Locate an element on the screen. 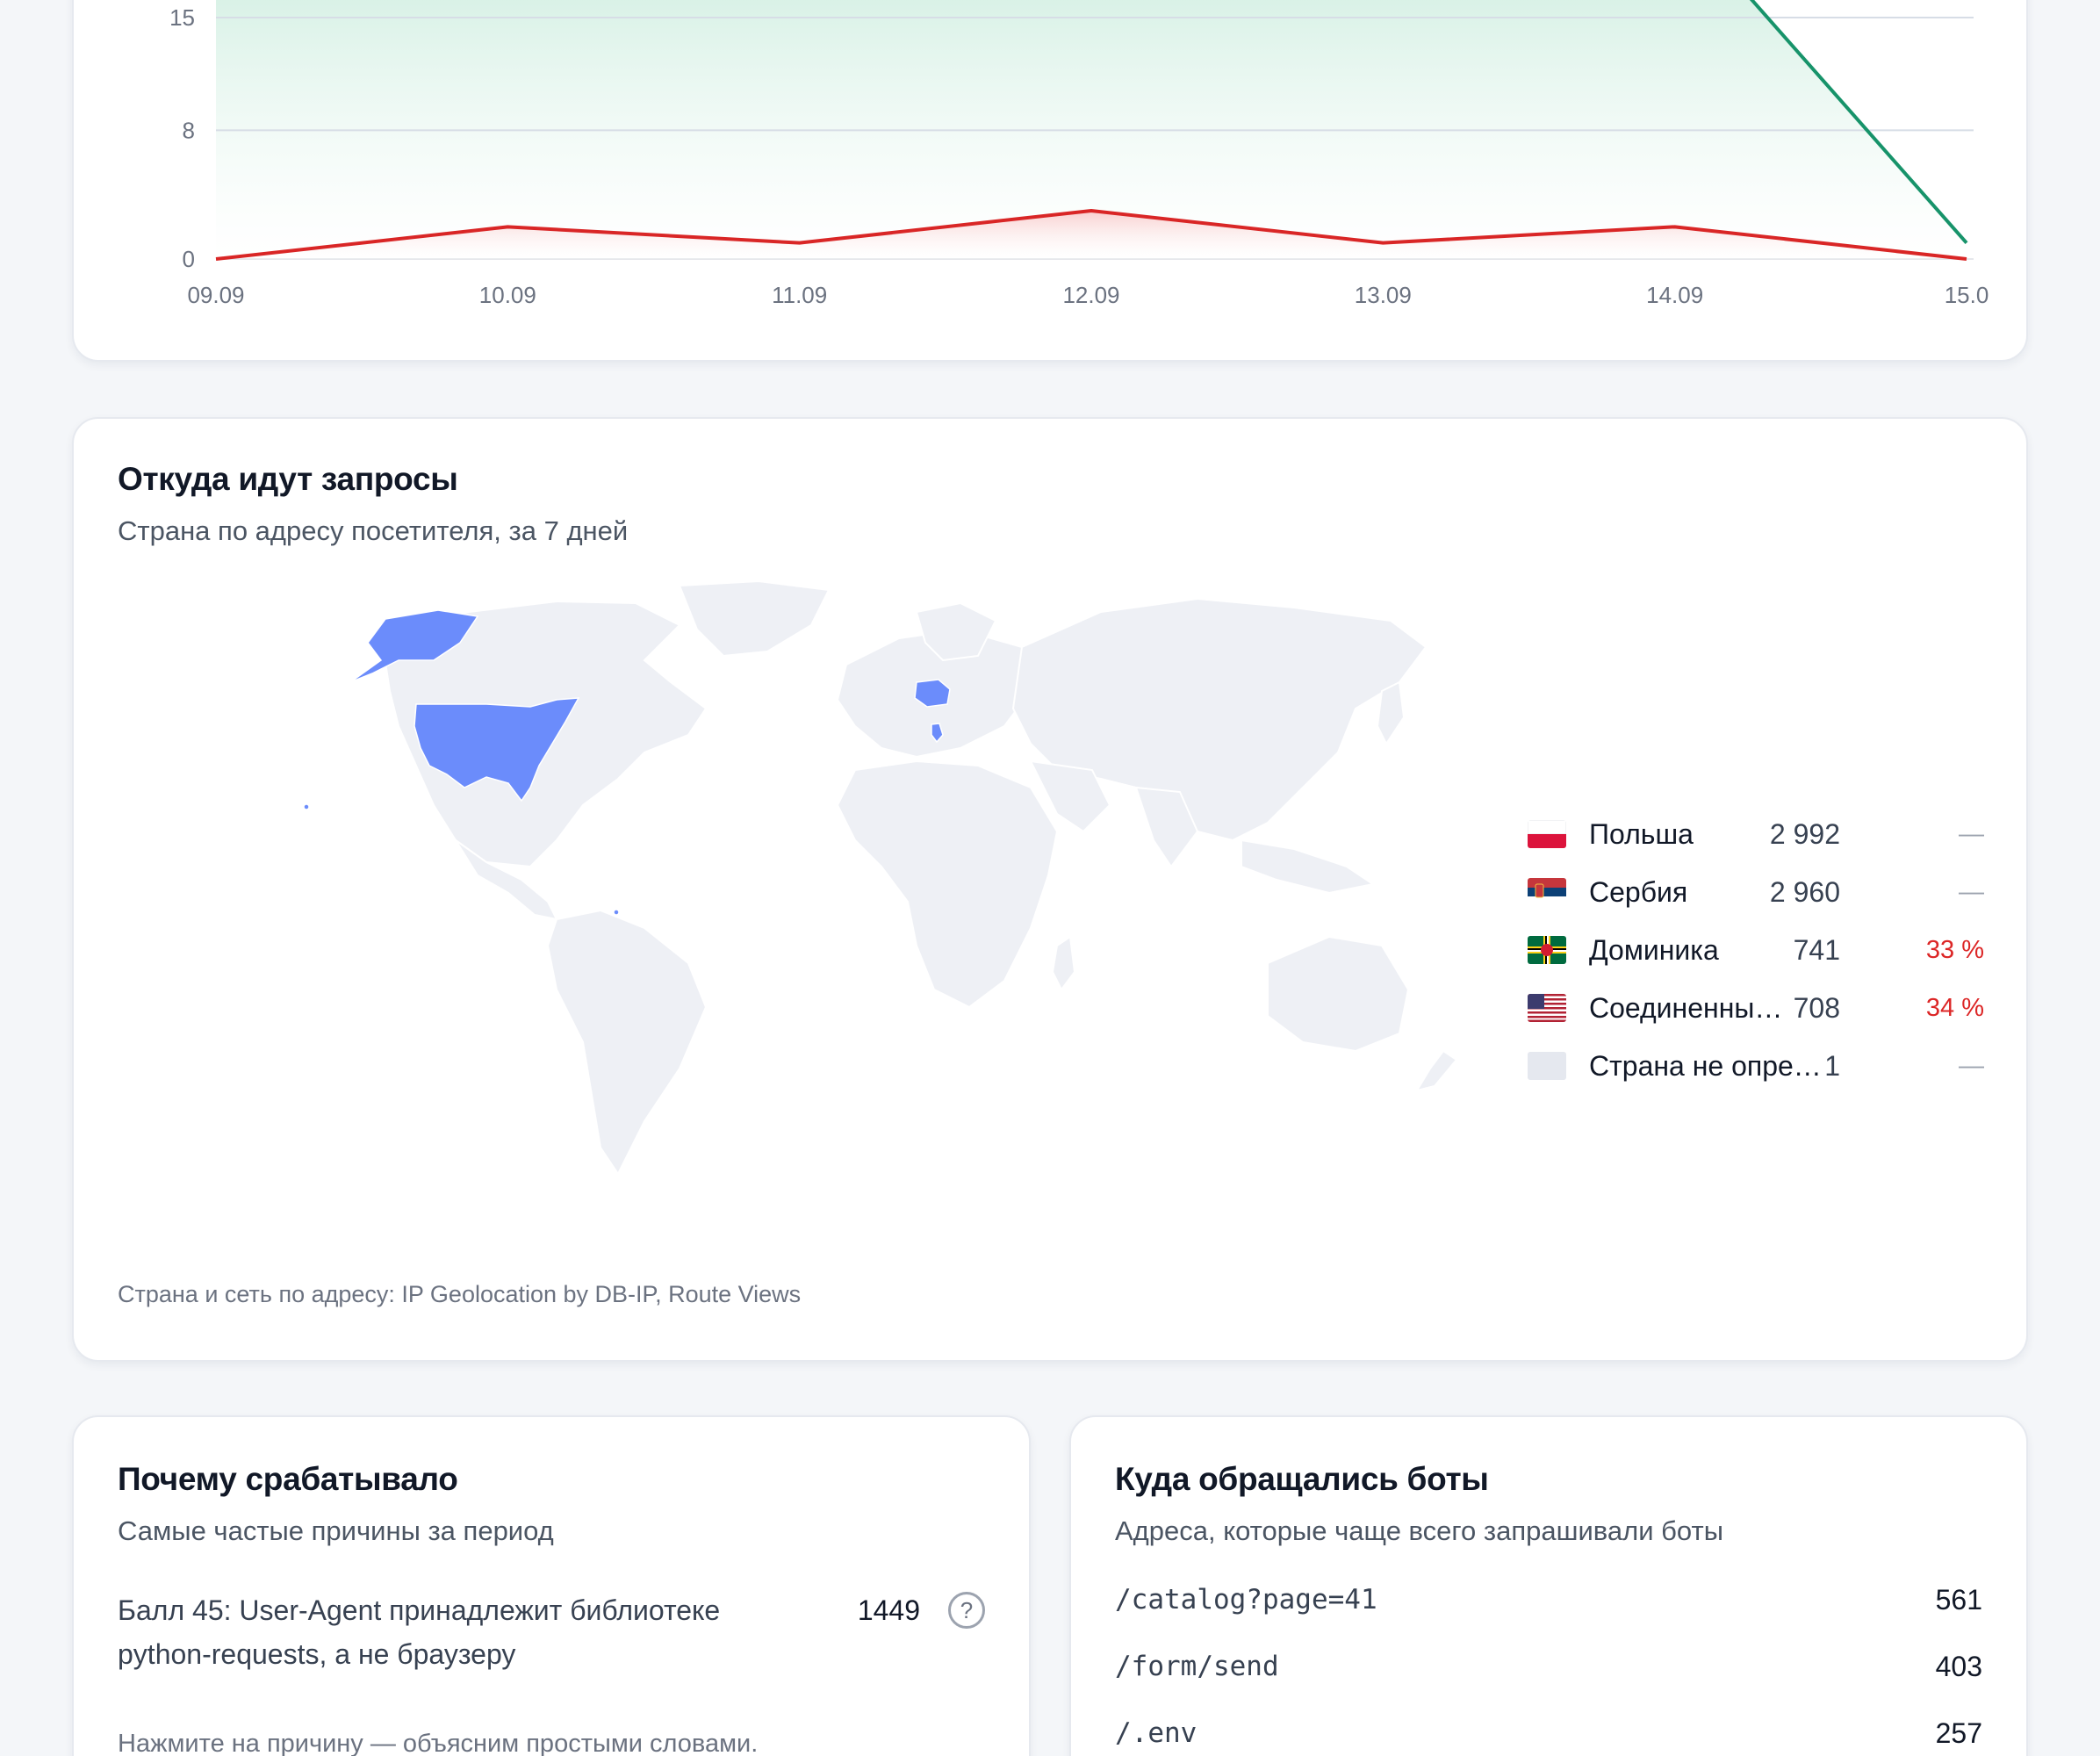  legend-row: Польша 2 992 — is located at coordinates (1756, 834).